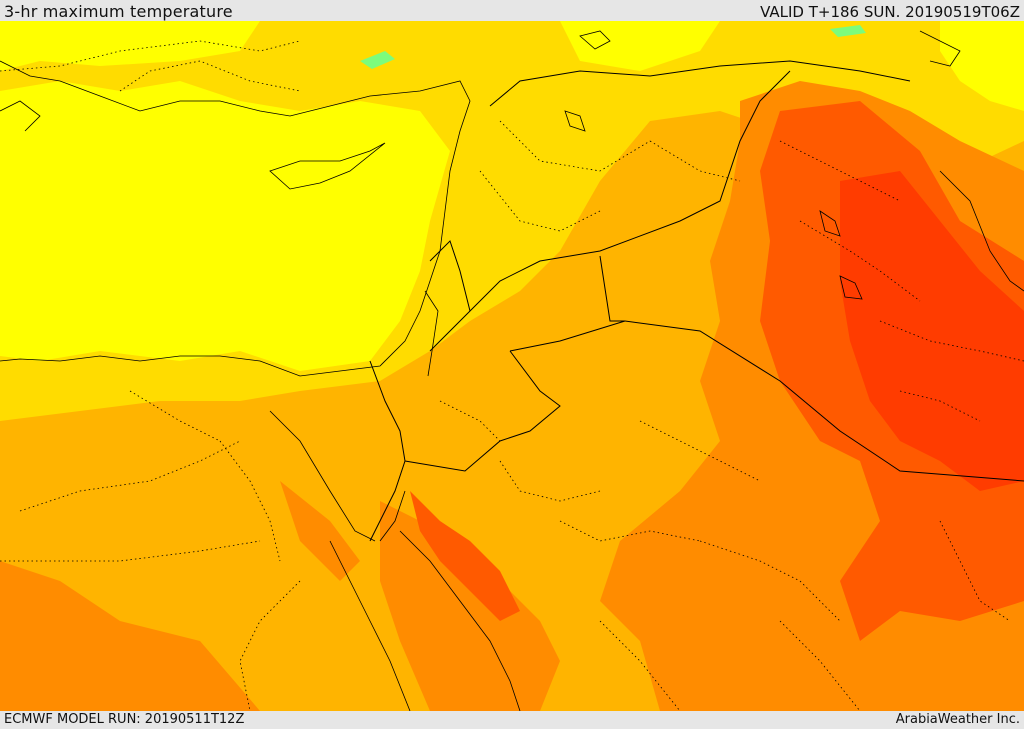  What do you see at coordinates (465, 556) in the screenshot?
I see `temperature-field-dark-orange-coast` at bounding box center [465, 556].